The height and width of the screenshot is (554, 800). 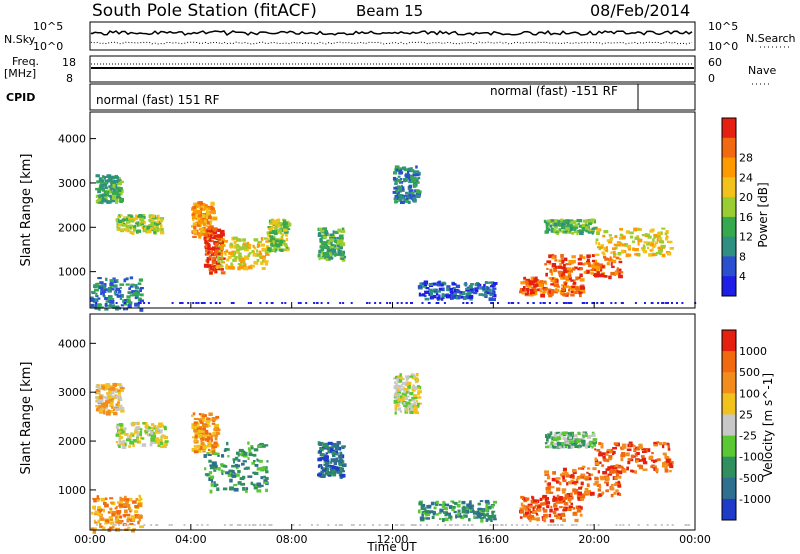 I want to click on colorbar-tick-label: 500, so click(x=749, y=372).